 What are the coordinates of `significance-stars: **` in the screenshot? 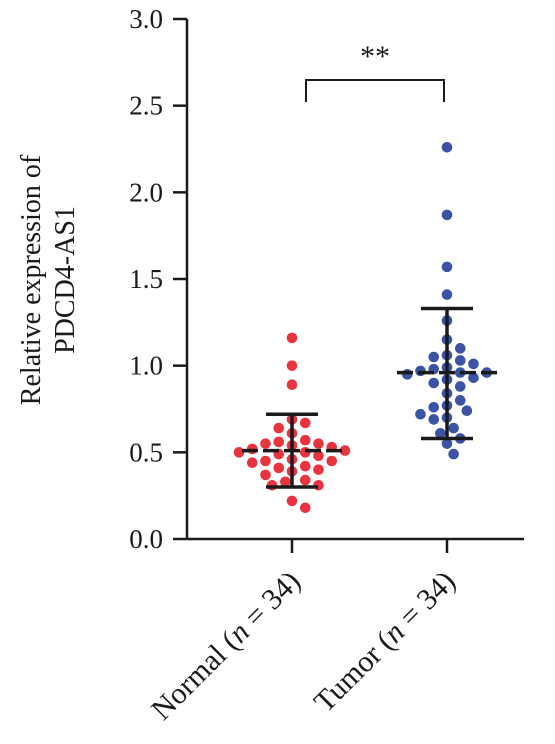 It's located at (375, 56).